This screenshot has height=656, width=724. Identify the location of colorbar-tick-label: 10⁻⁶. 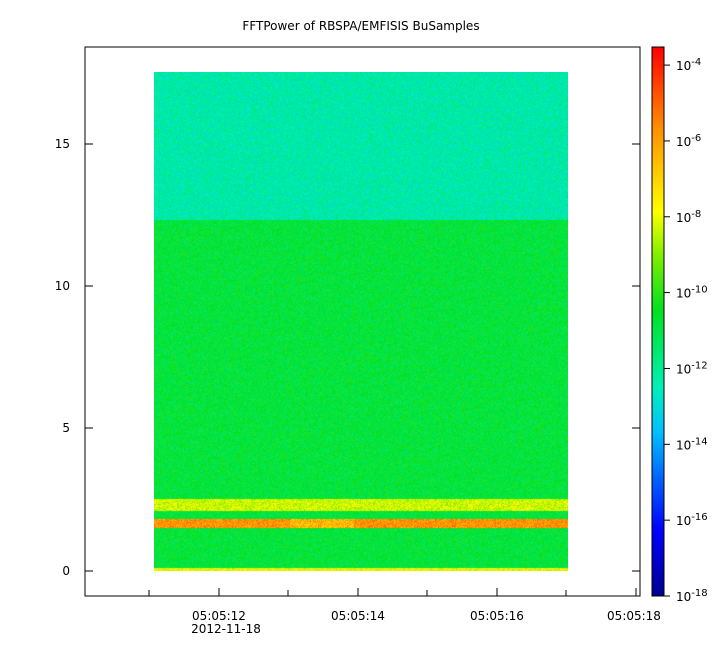
(688, 141).